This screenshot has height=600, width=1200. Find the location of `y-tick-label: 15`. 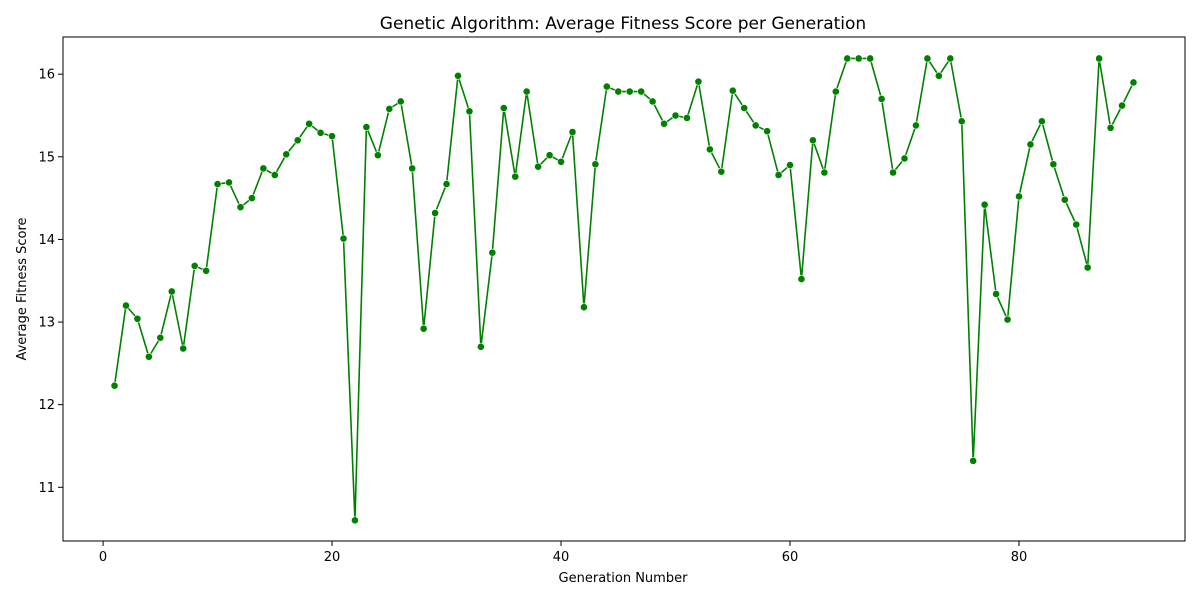

y-tick-label: 15 is located at coordinates (46, 157).